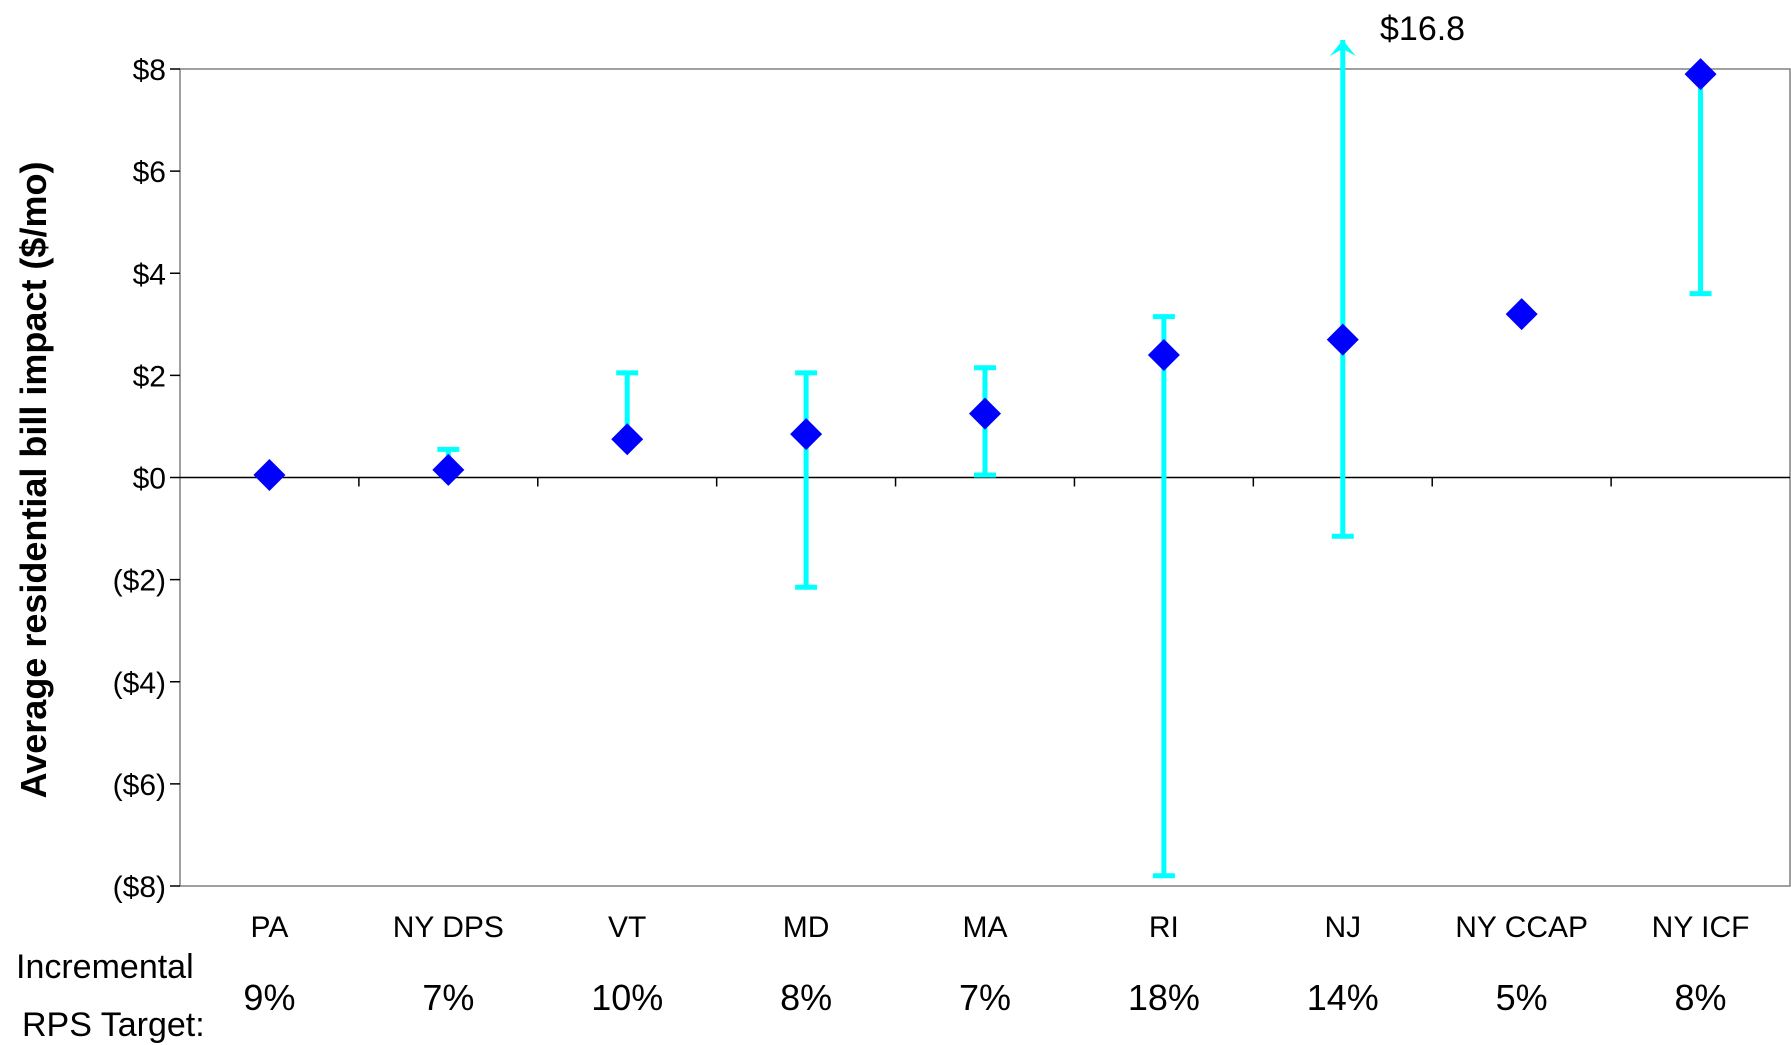 The image size is (1791, 1045). Describe the element at coordinates (149, 479) in the screenshot. I see `y-tick-label: $0` at that location.